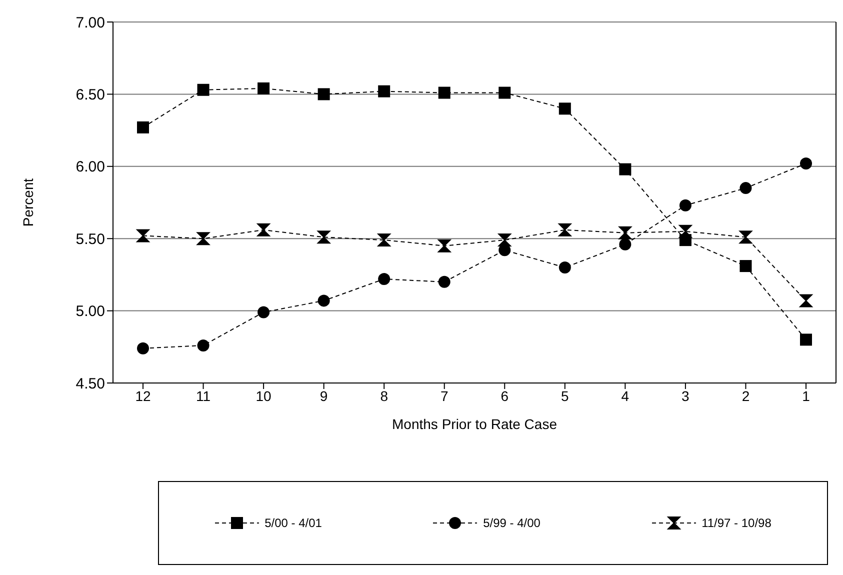 The height and width of the screenshot is (575, 843). Describe the element at coordinates (143, 396) in the screenshot. I see `x-tick-label: 12` at that location.